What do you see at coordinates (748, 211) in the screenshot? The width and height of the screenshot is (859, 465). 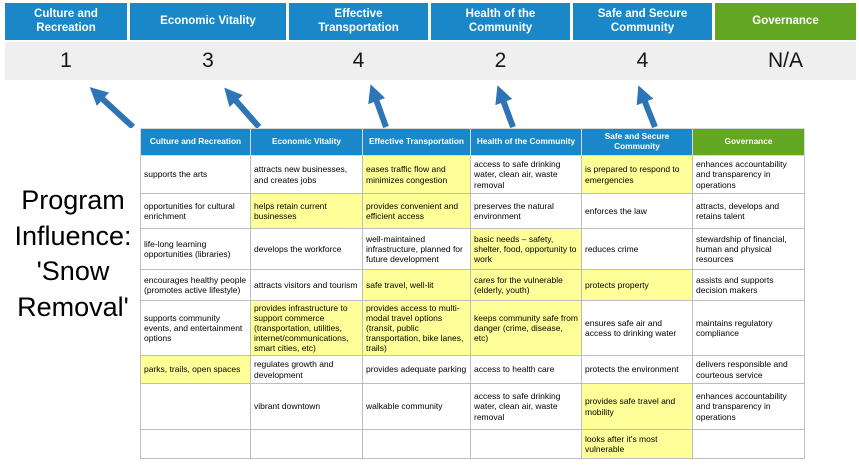 I see `table-cell: attracts, develops and retains talent` at bounding box center [748, 211].